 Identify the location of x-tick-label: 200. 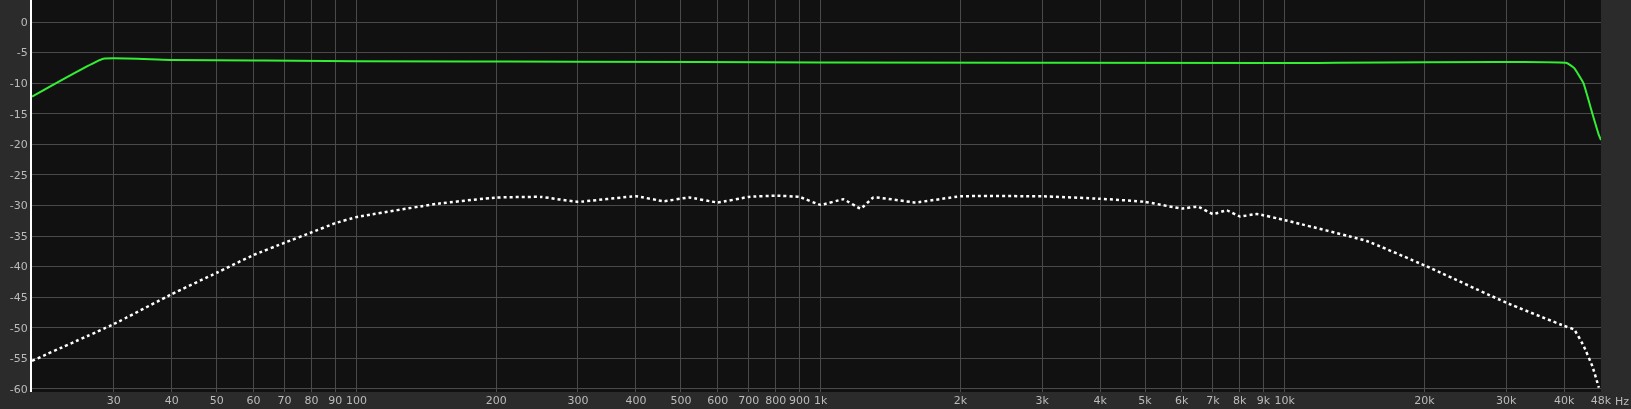
(496, 400).